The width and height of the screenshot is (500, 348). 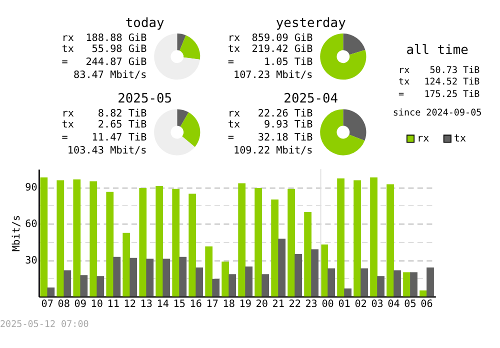 I want to click on text: rx 22.26 TiB, so click(x=270, y=114).